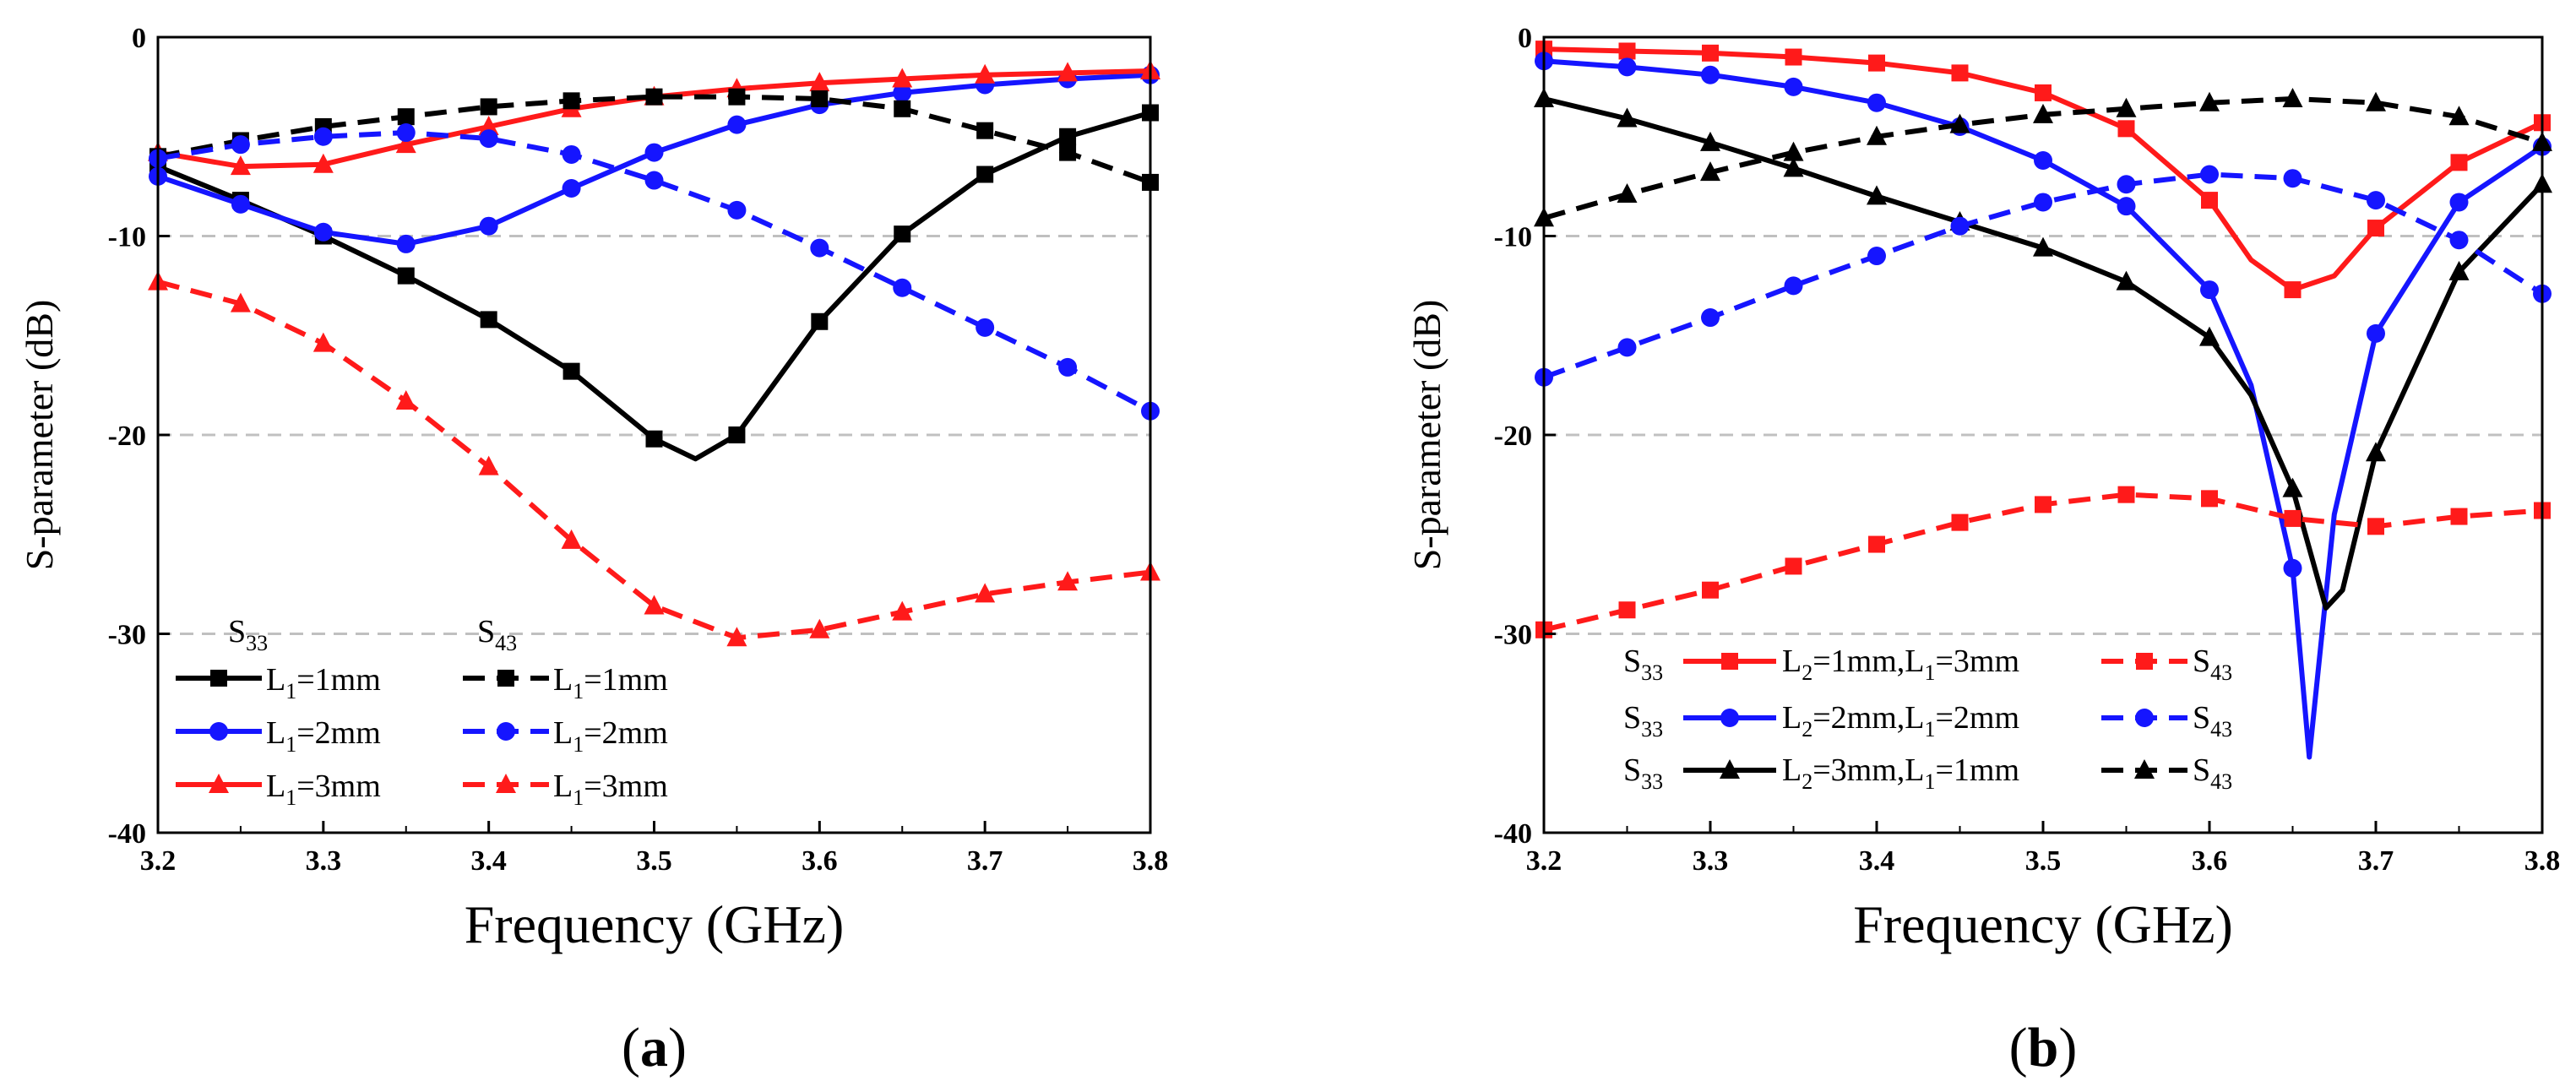  Describe the element at coordinates (1513, 436) in the screenshot. I see `y-tick-label: -20` at that location.